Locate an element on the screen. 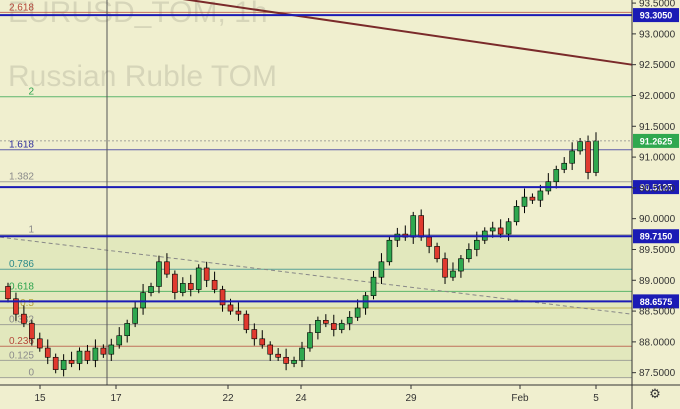 This screenshot has width=680, height=409. fib-level-label: 1.382 is located at coordinates (21, 177).